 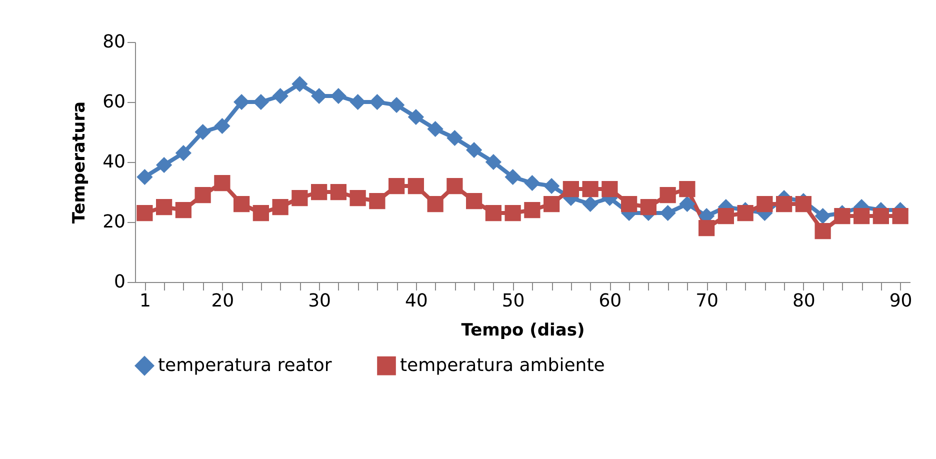 What do you see at coordinates (222, 301) in the screenshot?
I see `x-tick-label: 20` at bounding box center [222, 301].